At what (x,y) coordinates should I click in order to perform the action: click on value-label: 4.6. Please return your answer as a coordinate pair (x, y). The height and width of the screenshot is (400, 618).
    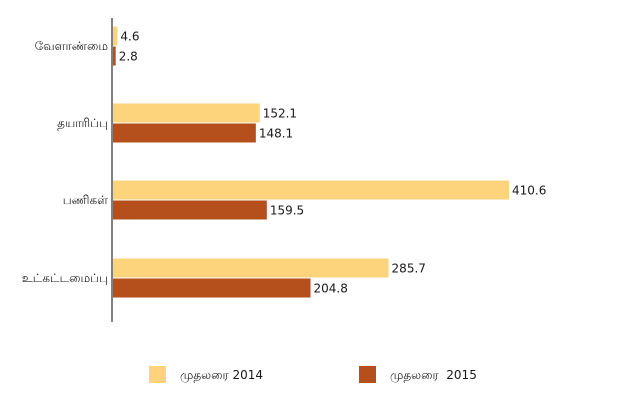
    Looking at the image, I should click on (129, 37).